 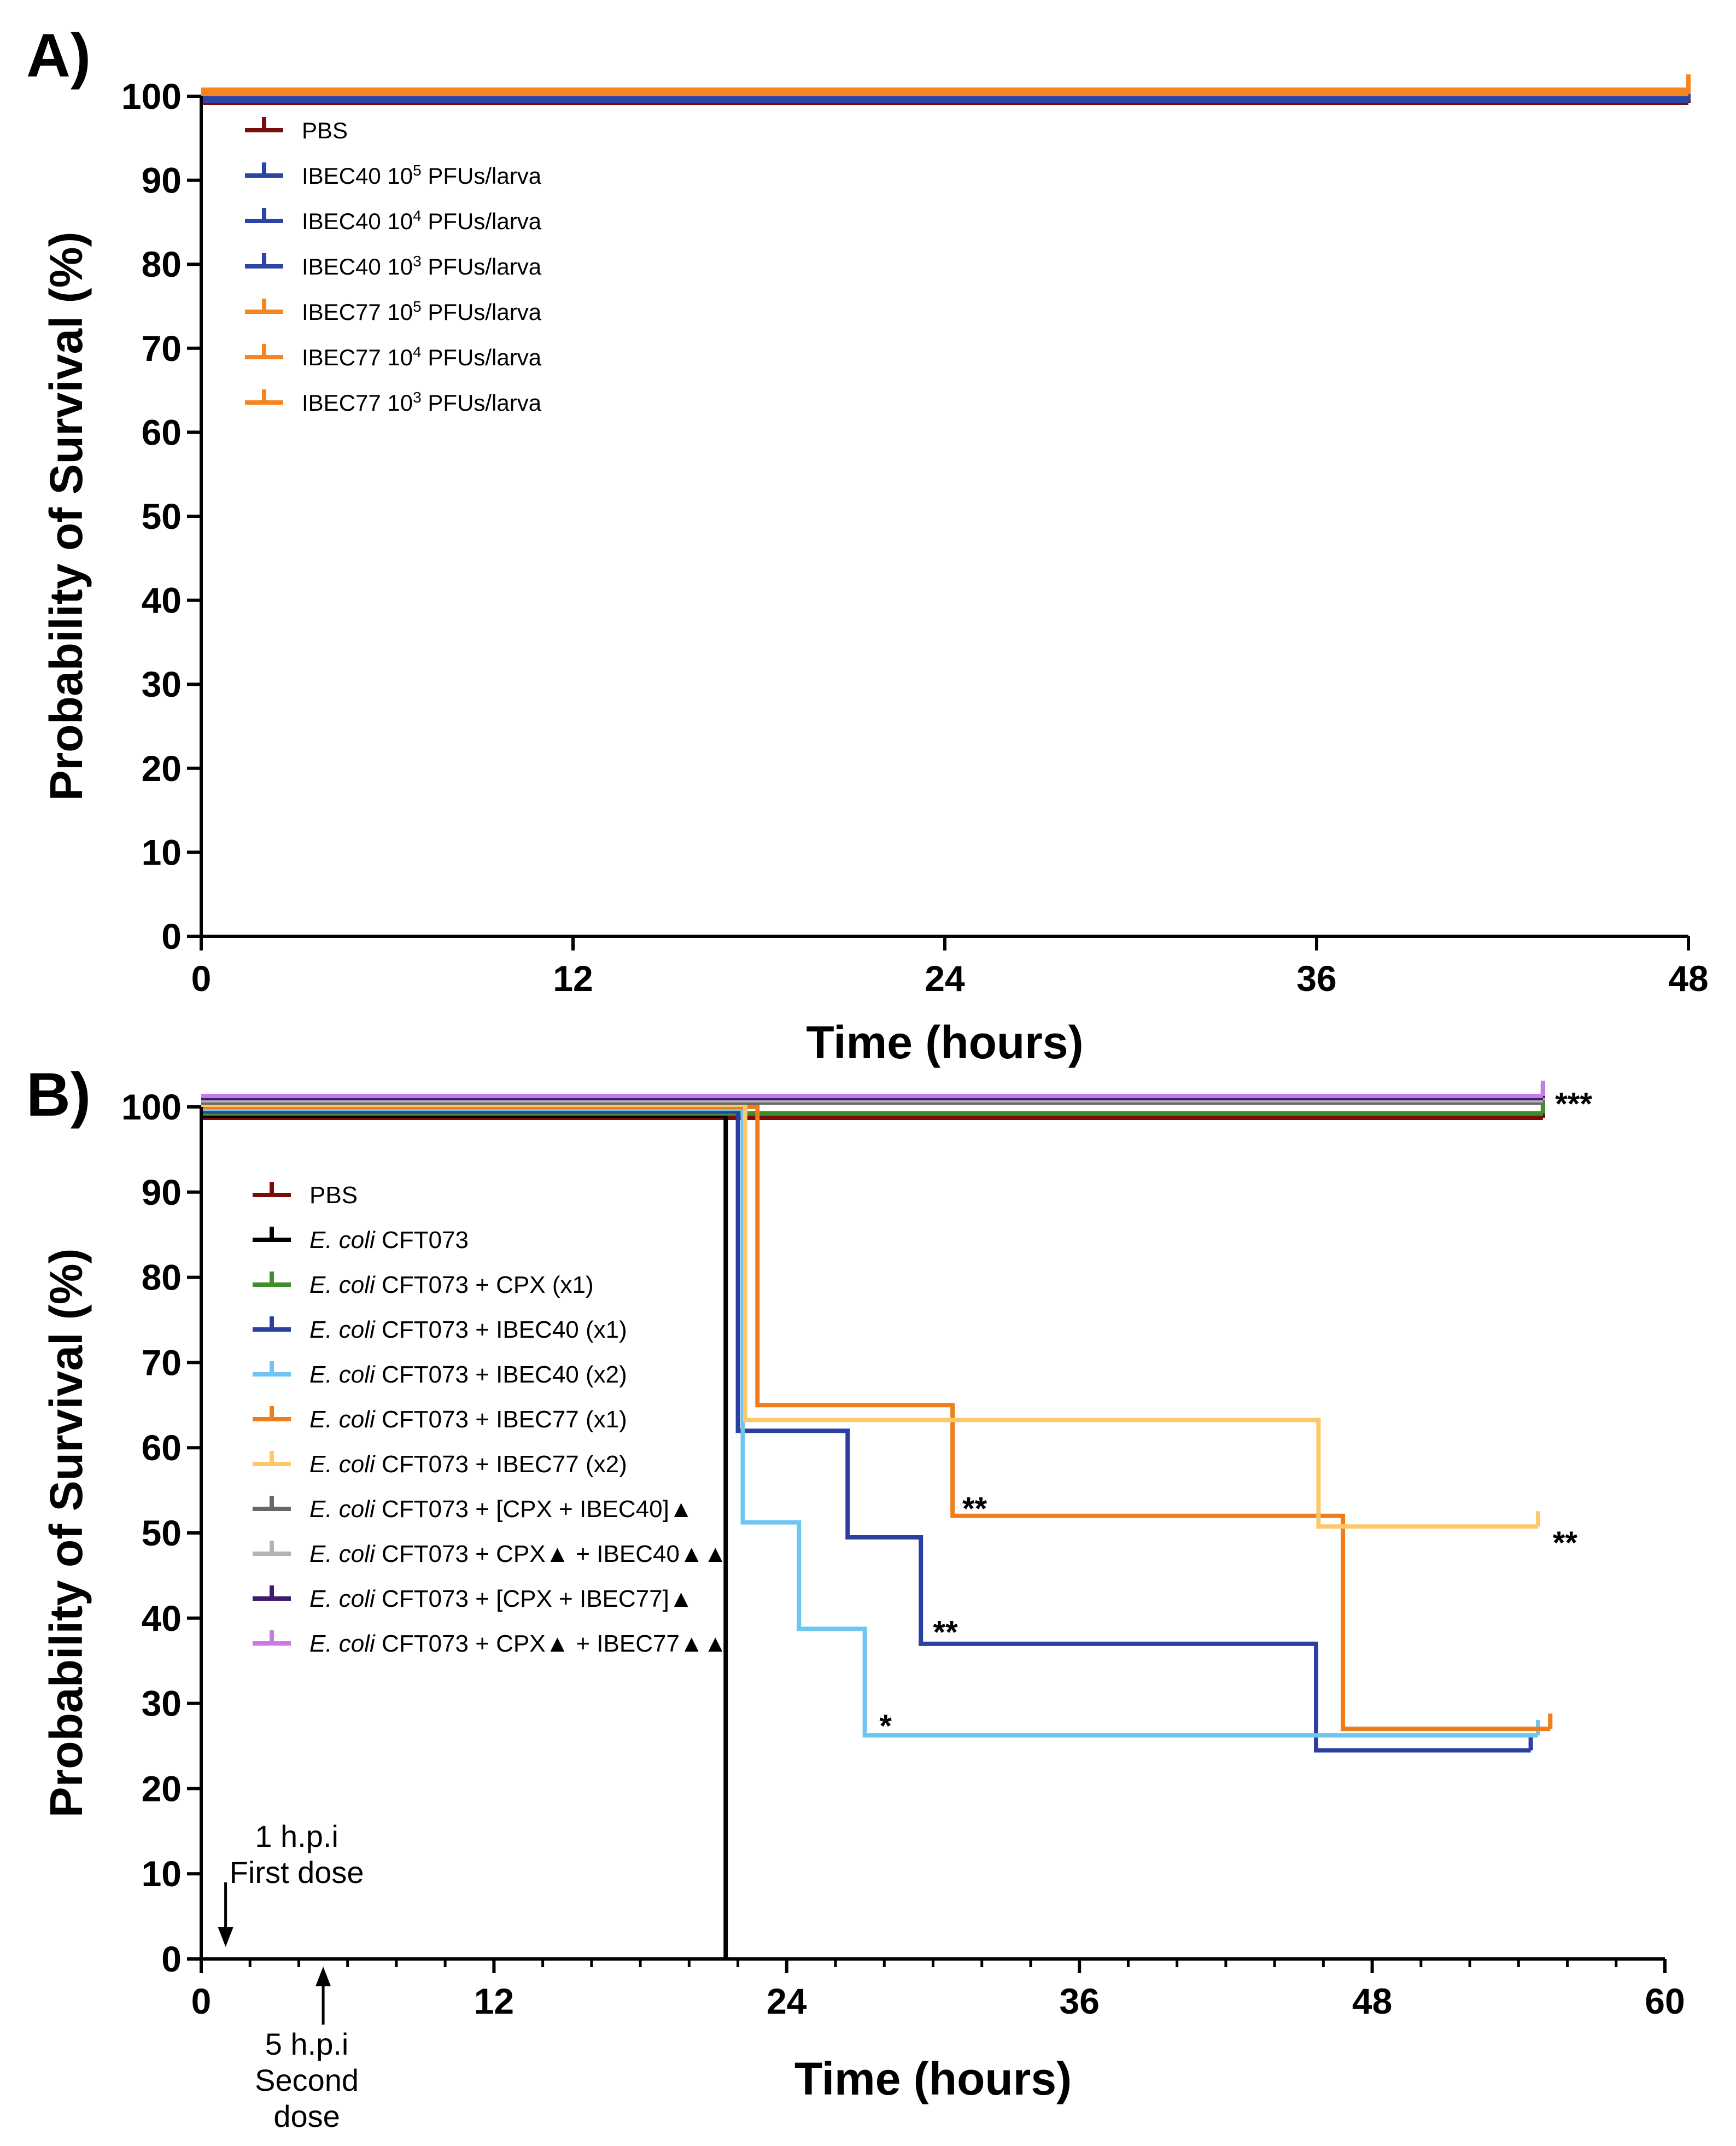 I want to click on dose-note: Second, so click(x=307, y=2080).